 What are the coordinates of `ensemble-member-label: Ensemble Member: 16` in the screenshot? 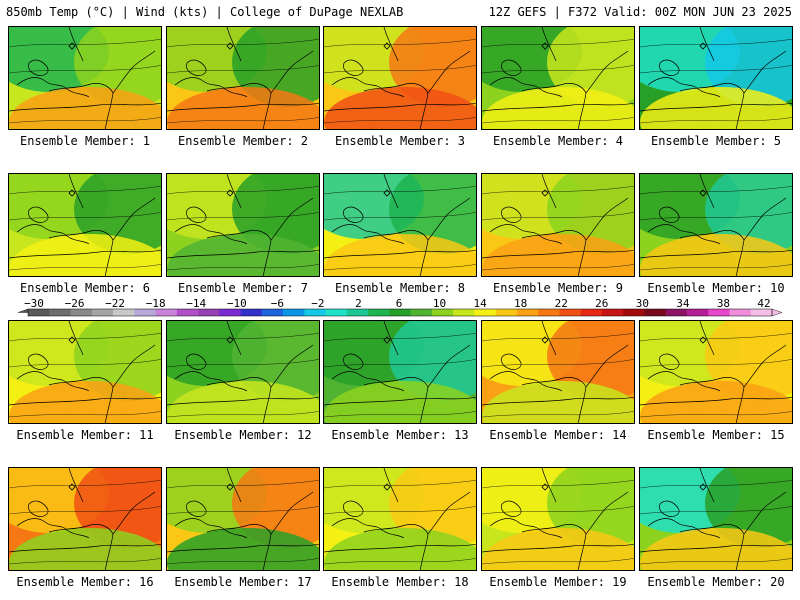 It's located at (85, 582).